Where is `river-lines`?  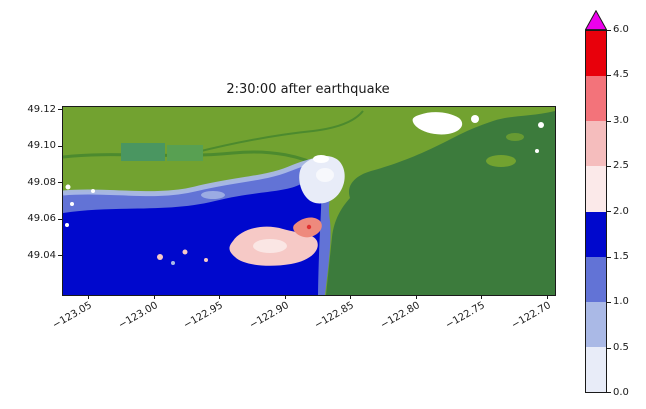
river-lines is located at coordinates (213, 139).